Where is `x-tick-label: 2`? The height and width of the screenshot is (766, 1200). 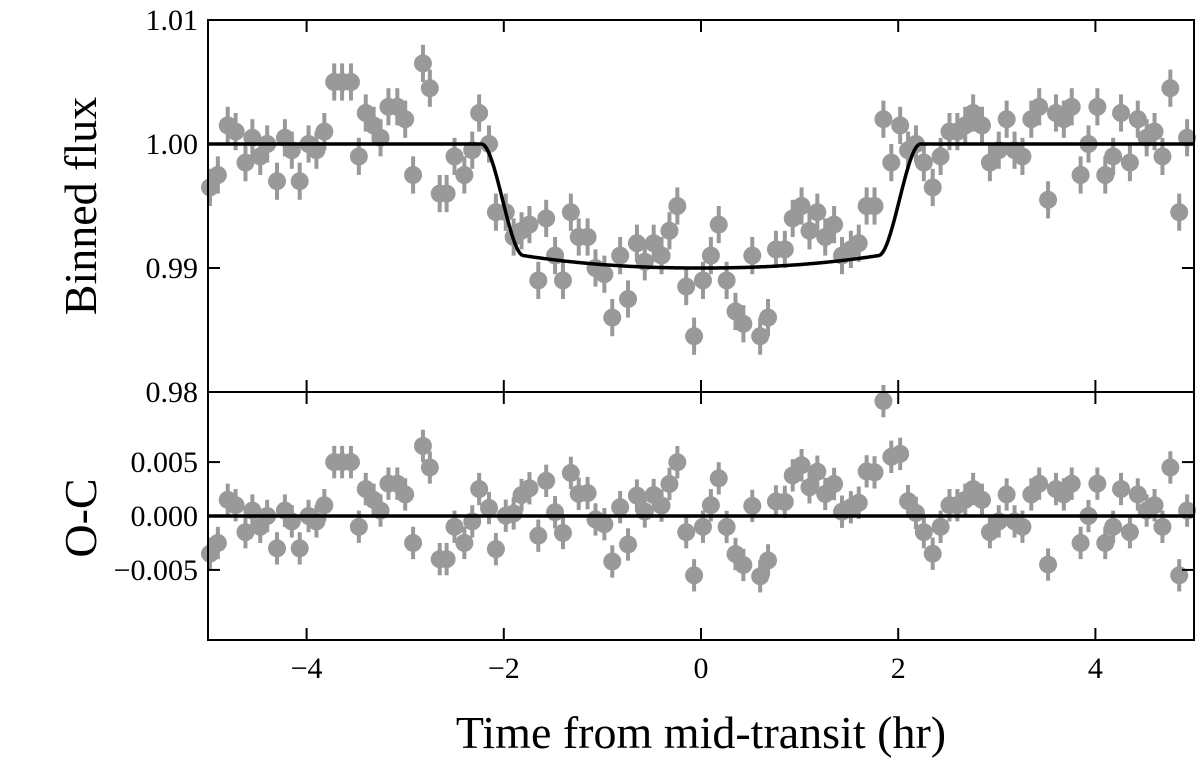
x-tick-label: 2 is located at coordinates (898, 668).